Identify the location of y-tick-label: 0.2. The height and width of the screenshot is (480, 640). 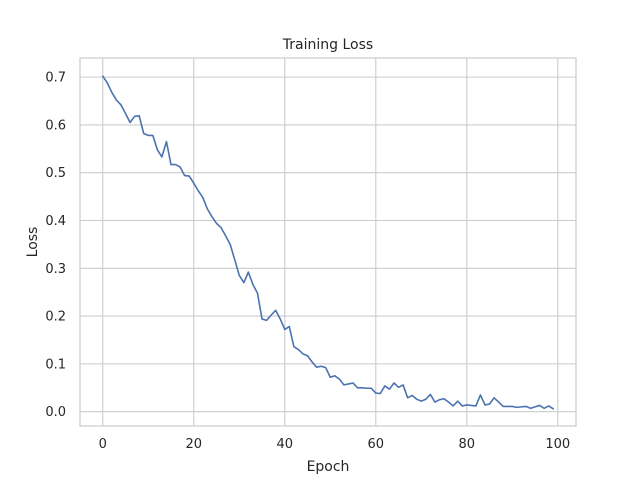
(55, 317).